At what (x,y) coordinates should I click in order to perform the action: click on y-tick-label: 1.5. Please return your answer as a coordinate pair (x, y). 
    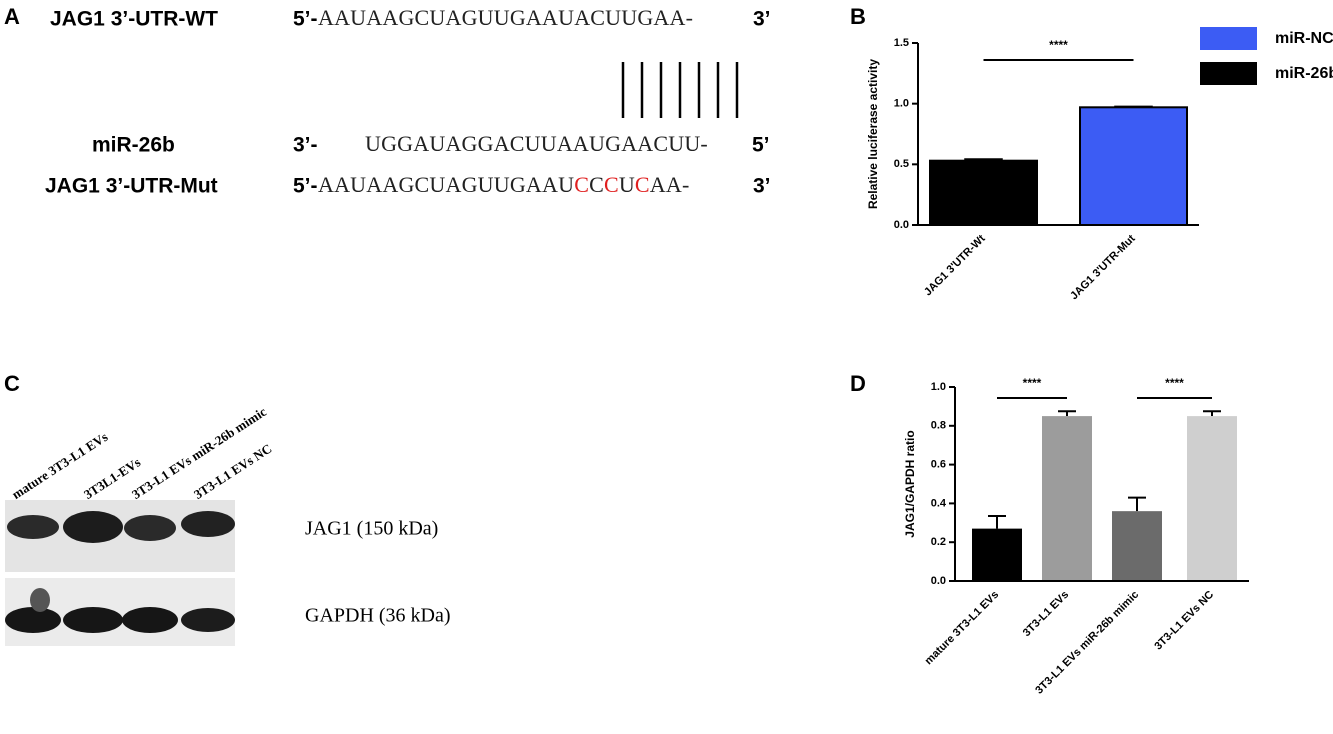
    Looking at the image, I should click on (901, 43).